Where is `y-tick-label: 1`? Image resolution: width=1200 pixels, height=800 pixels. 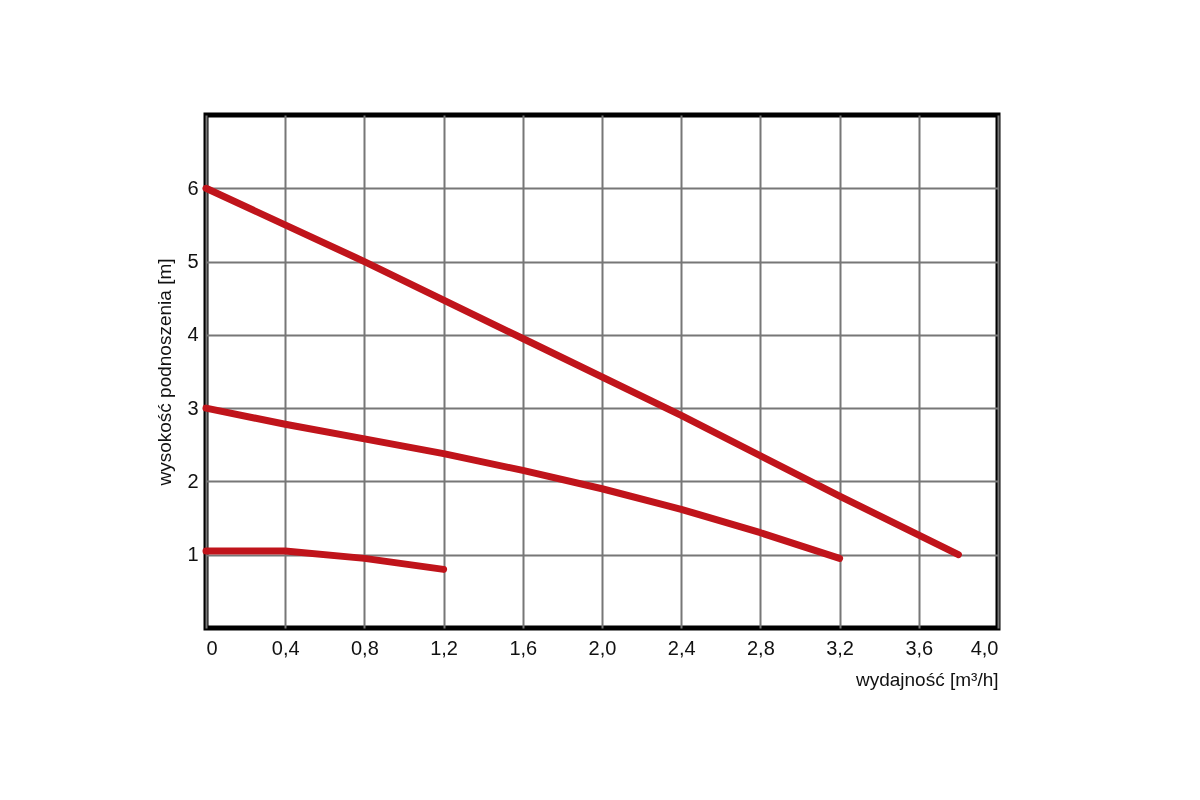 y-tick-label: 1 is located at coordinates (193, 554).